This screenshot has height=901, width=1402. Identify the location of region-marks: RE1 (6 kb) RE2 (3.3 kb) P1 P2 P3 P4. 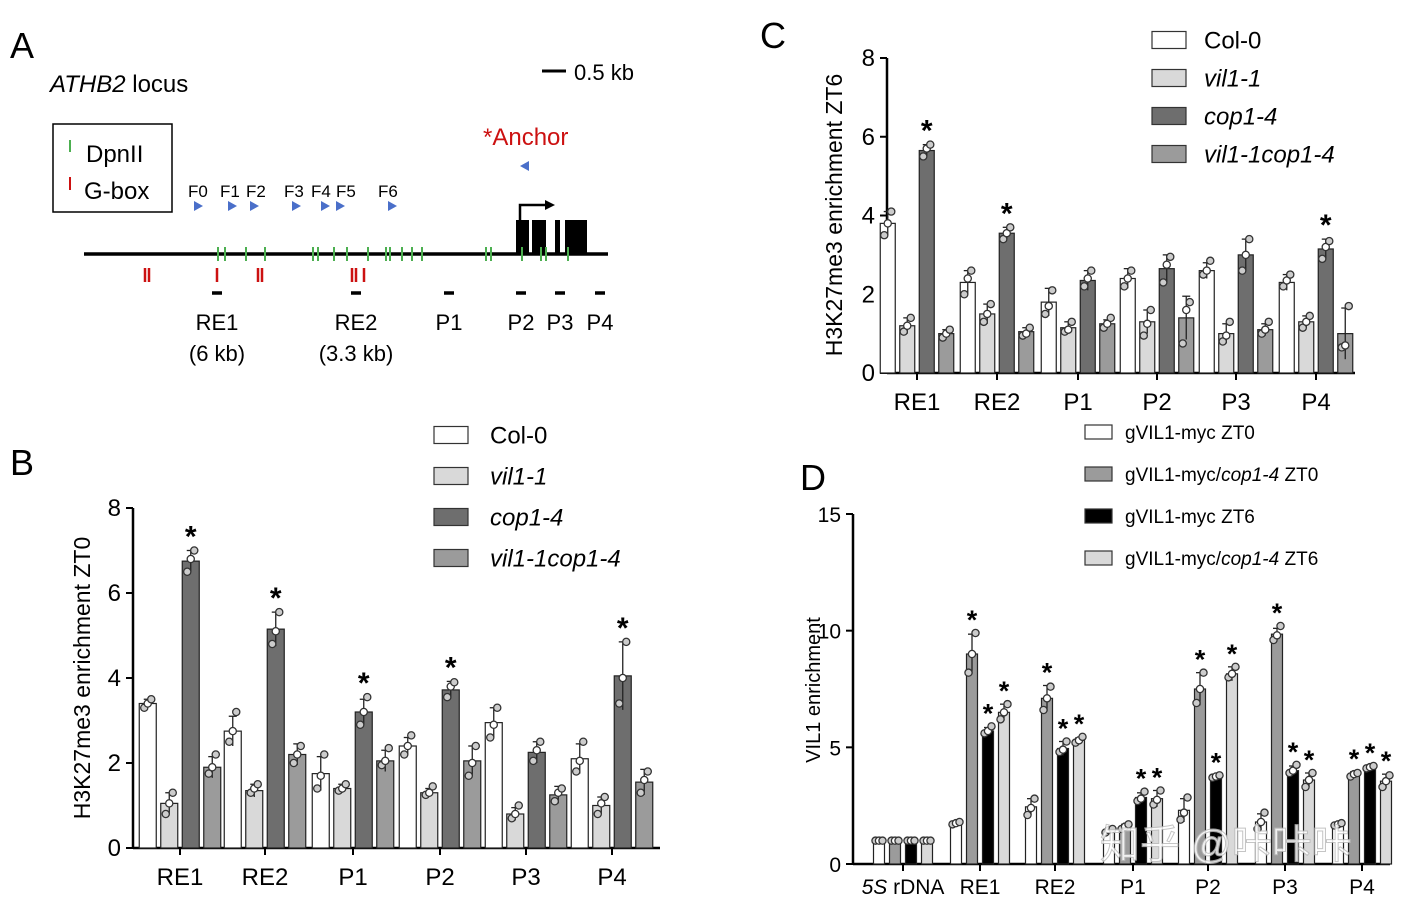
(401, 328).